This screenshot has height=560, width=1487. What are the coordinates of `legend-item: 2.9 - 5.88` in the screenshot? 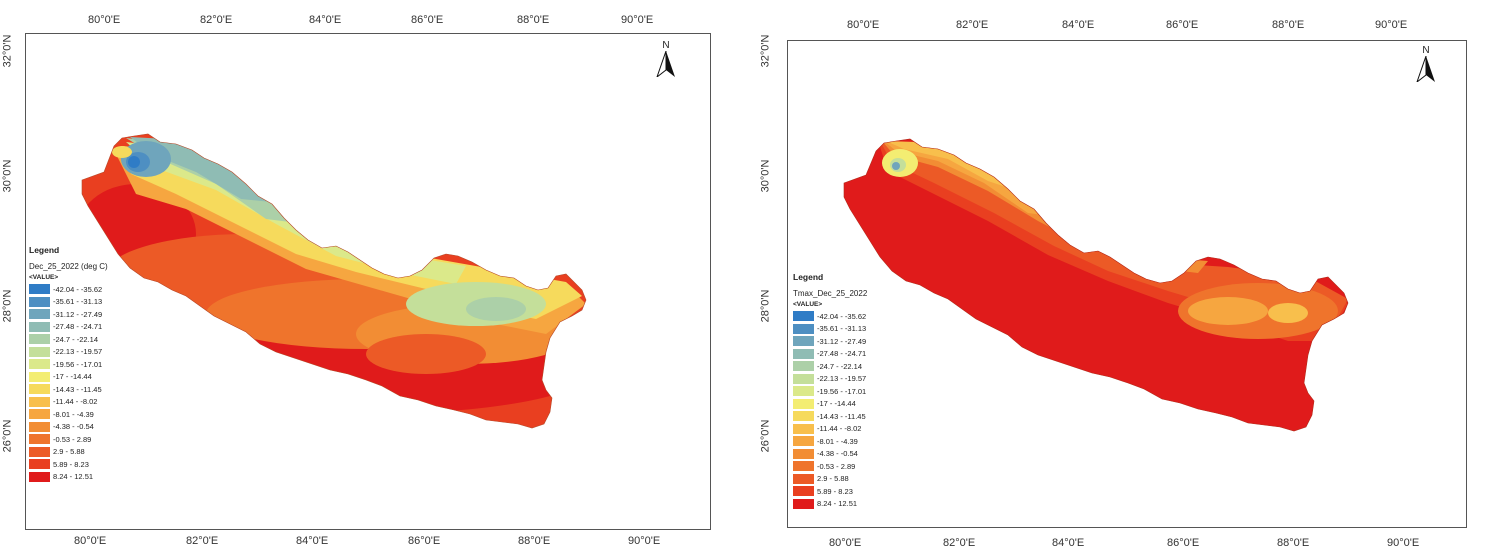 It's located at (68, 452).